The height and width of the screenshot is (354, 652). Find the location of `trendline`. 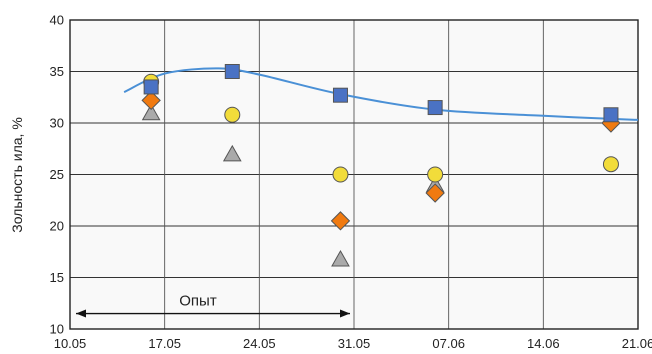

trendline is located at coordinates (381, 94).